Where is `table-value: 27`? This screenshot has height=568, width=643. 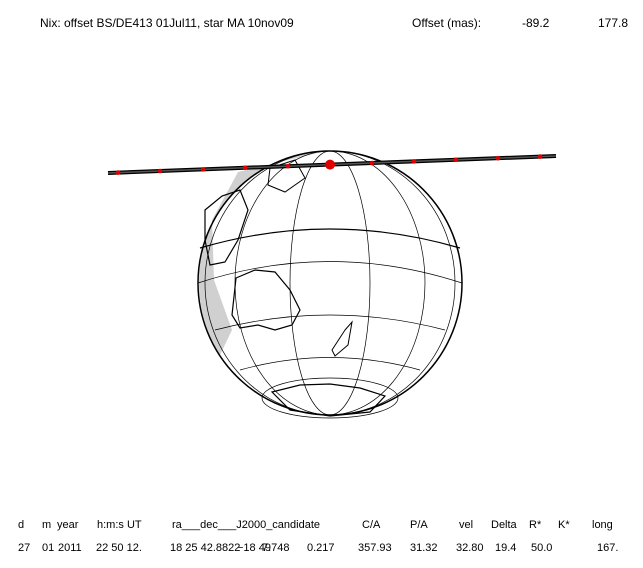 table-value: 27 is located at coordinates (24, 548).